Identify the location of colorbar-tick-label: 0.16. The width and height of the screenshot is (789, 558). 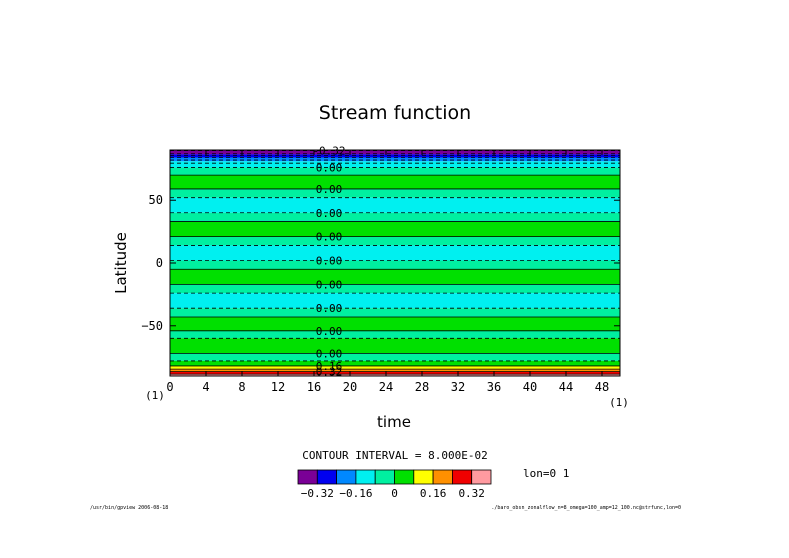
(433, 493).